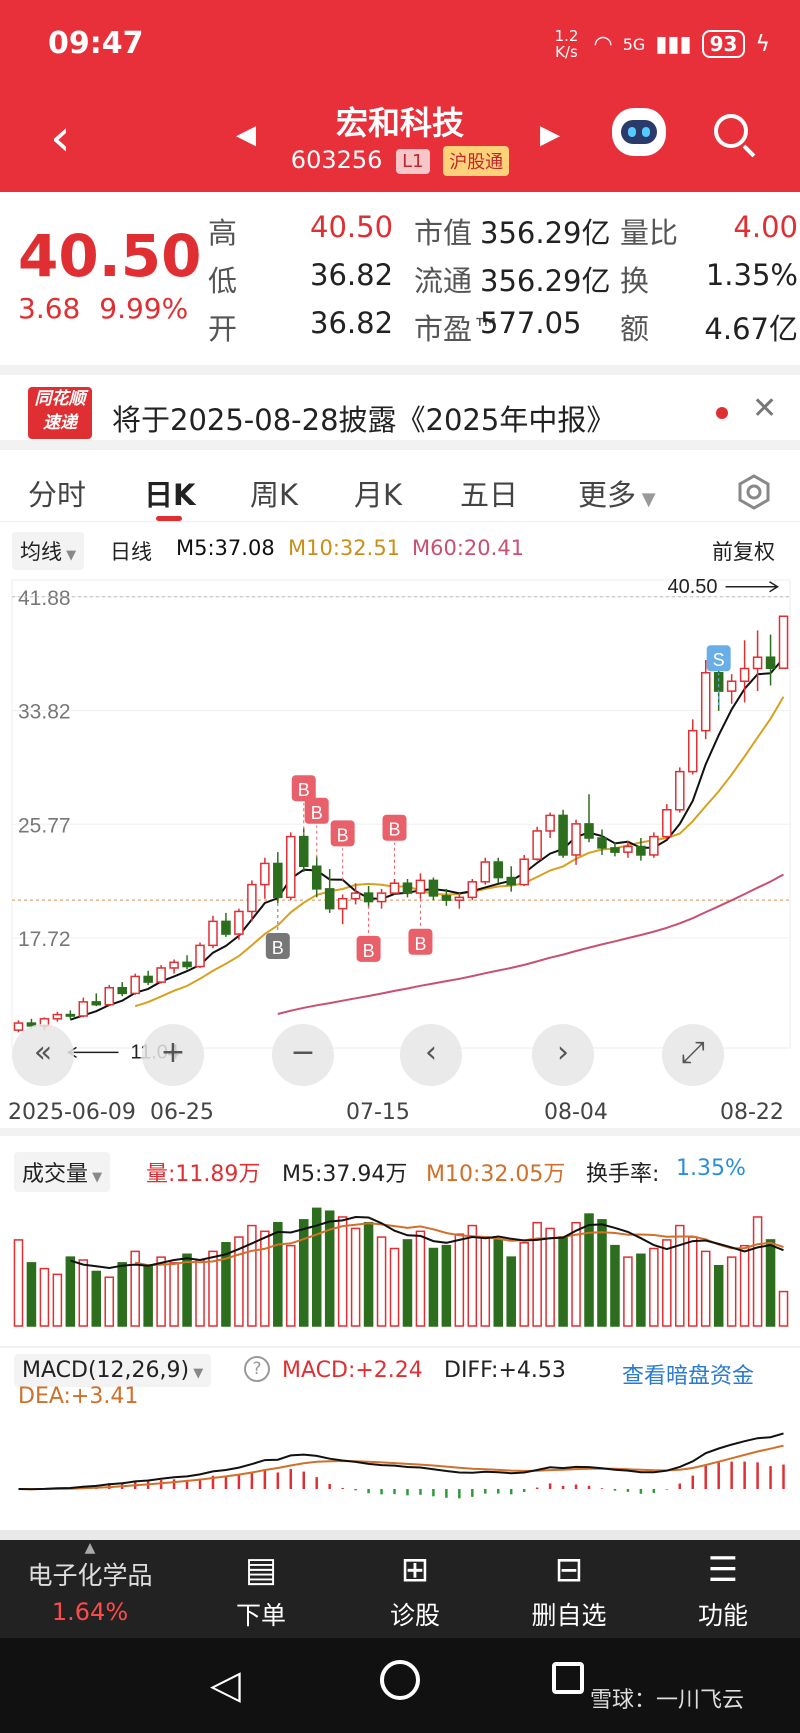  What do you see at coordinates (623, 1174) in the screenshot?
I see `turnover-rate-label: 换手率:` at bounding box center [623, 1174].